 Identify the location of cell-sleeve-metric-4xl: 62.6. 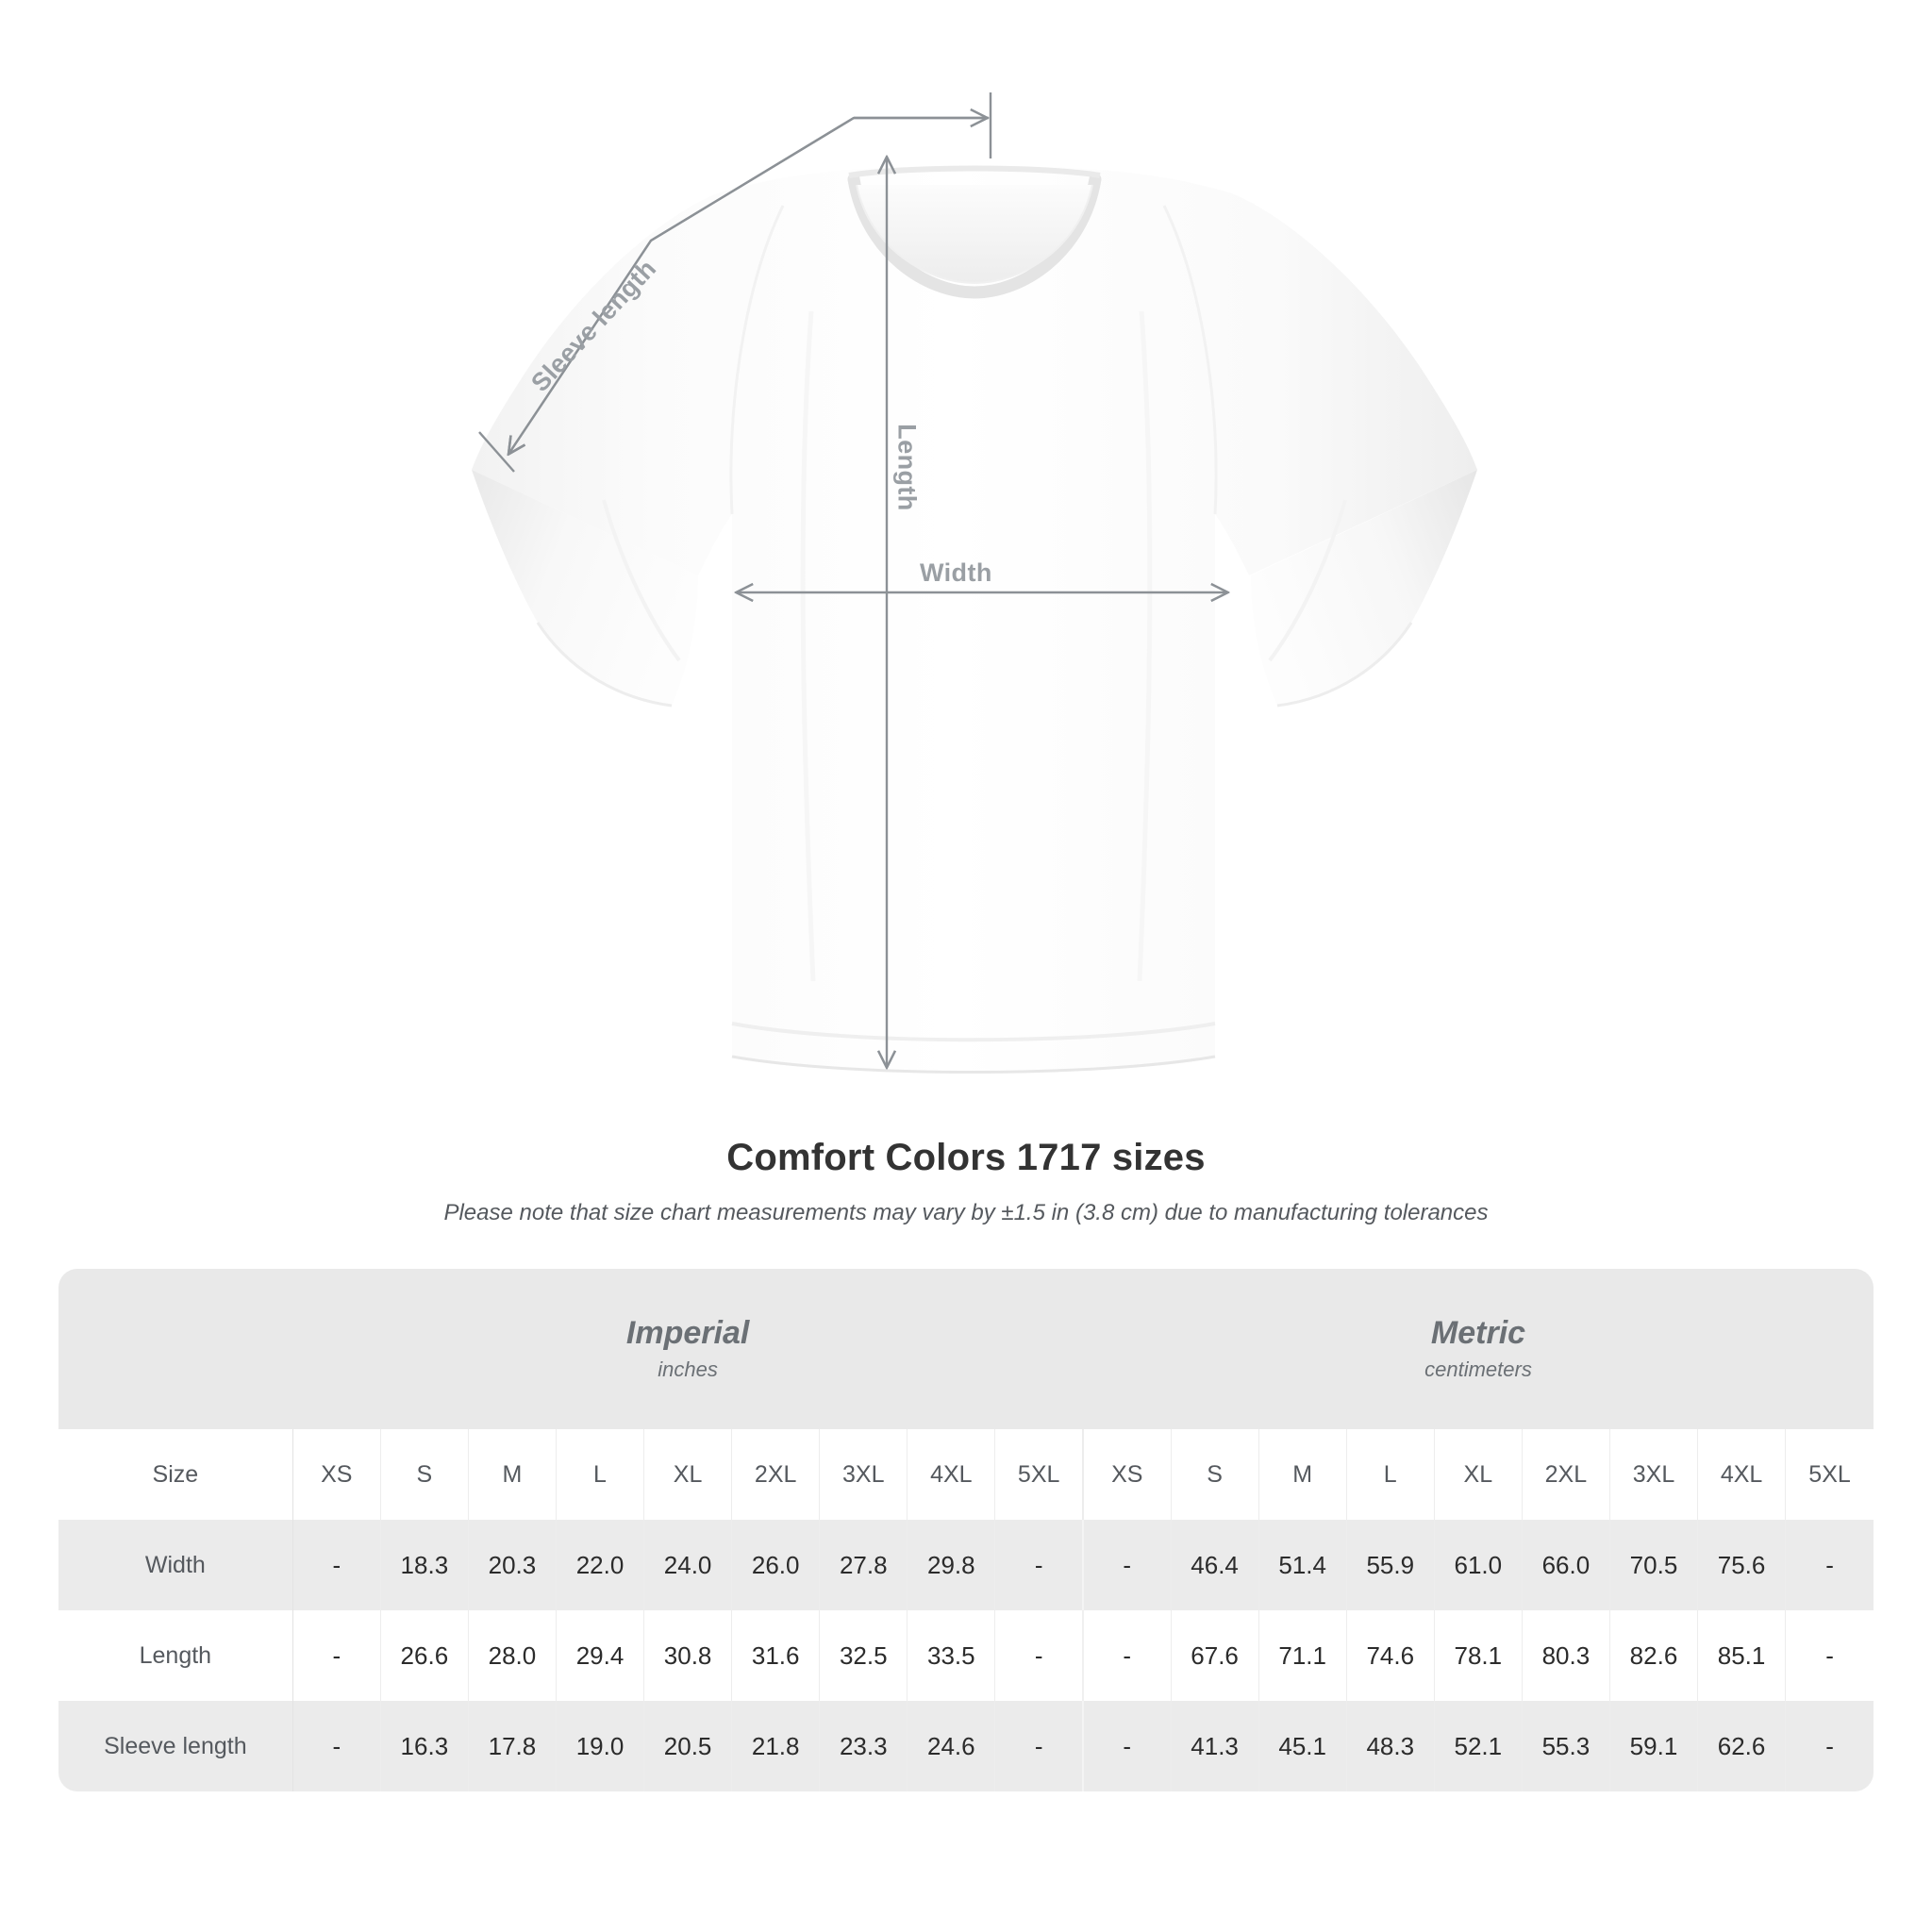
(1742, 1746).